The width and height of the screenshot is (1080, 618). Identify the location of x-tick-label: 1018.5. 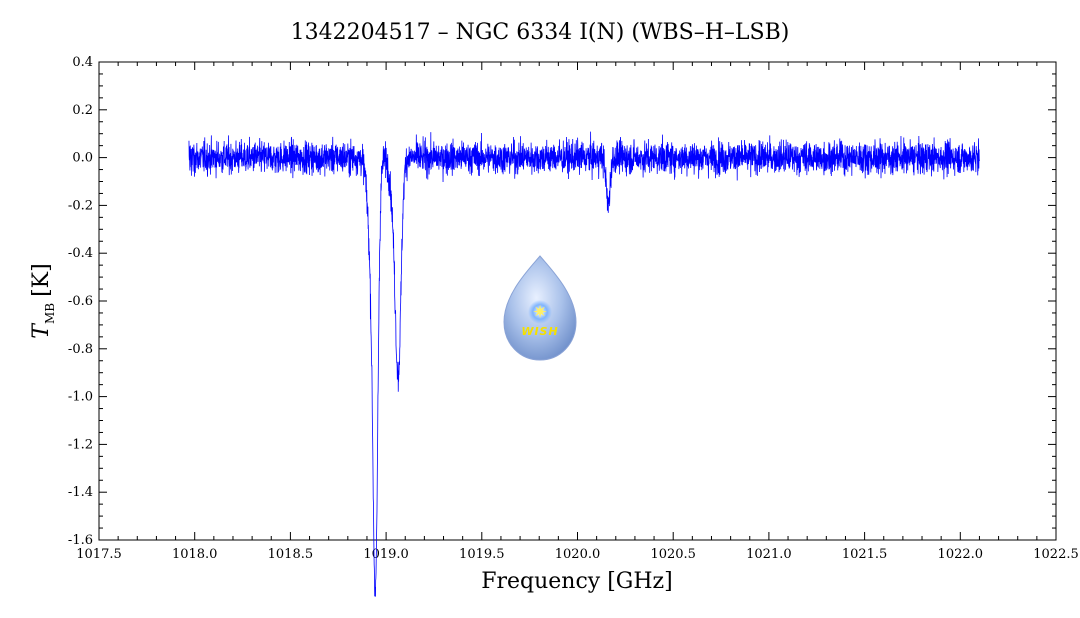
(291, 554).